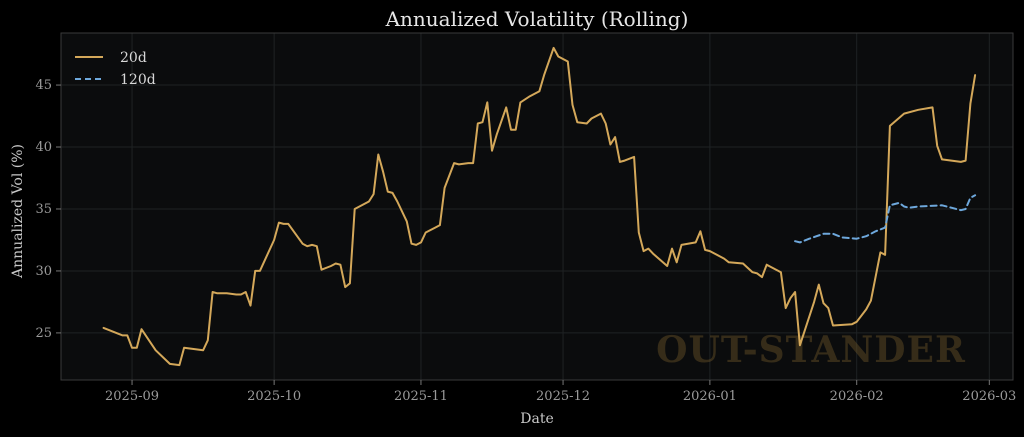 Image resolution: width=1024 pixels, height=437 pixels. What do you see at coordinates (536, 419) in the screenshot?
I see `x-axis-label: Date` at bounding box center [536, 419].